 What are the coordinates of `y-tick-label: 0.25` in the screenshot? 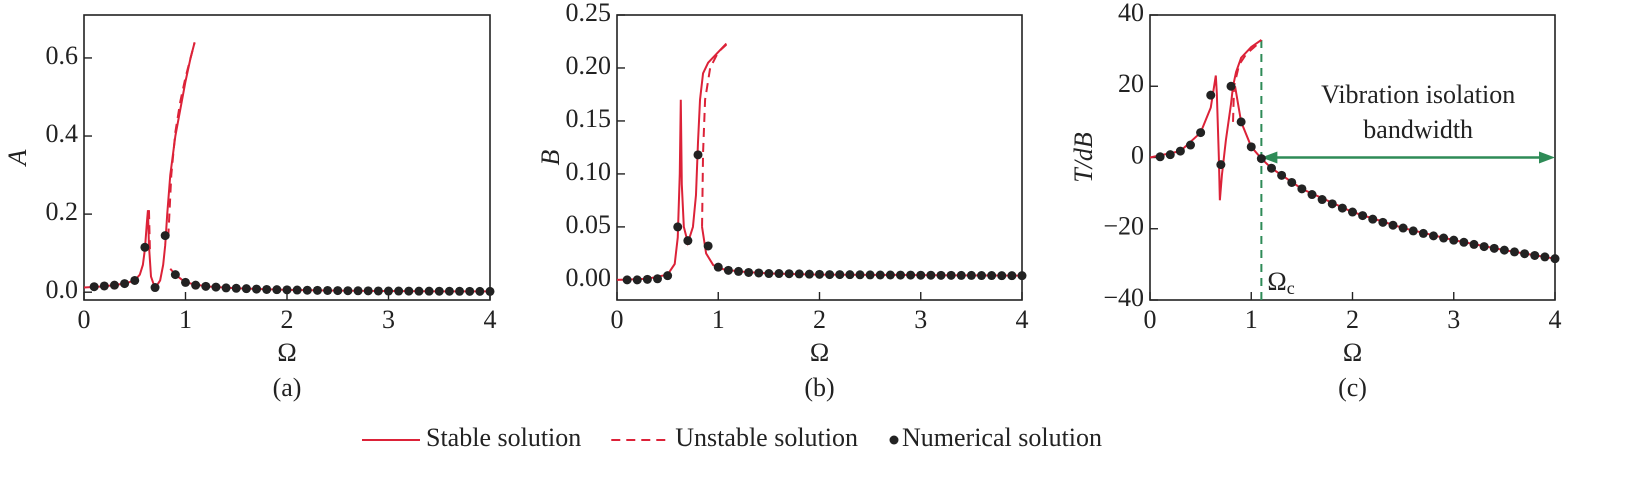 It's located at (589, 13).